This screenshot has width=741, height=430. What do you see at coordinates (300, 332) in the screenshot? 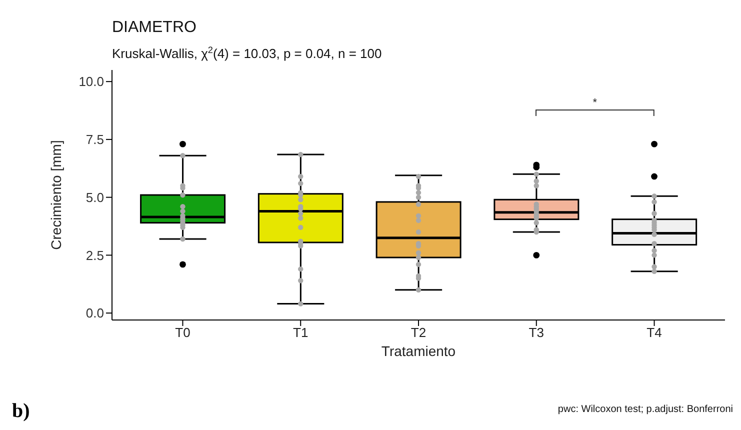
I see `x-tick-label: T1` at bounding box center [300, 332].